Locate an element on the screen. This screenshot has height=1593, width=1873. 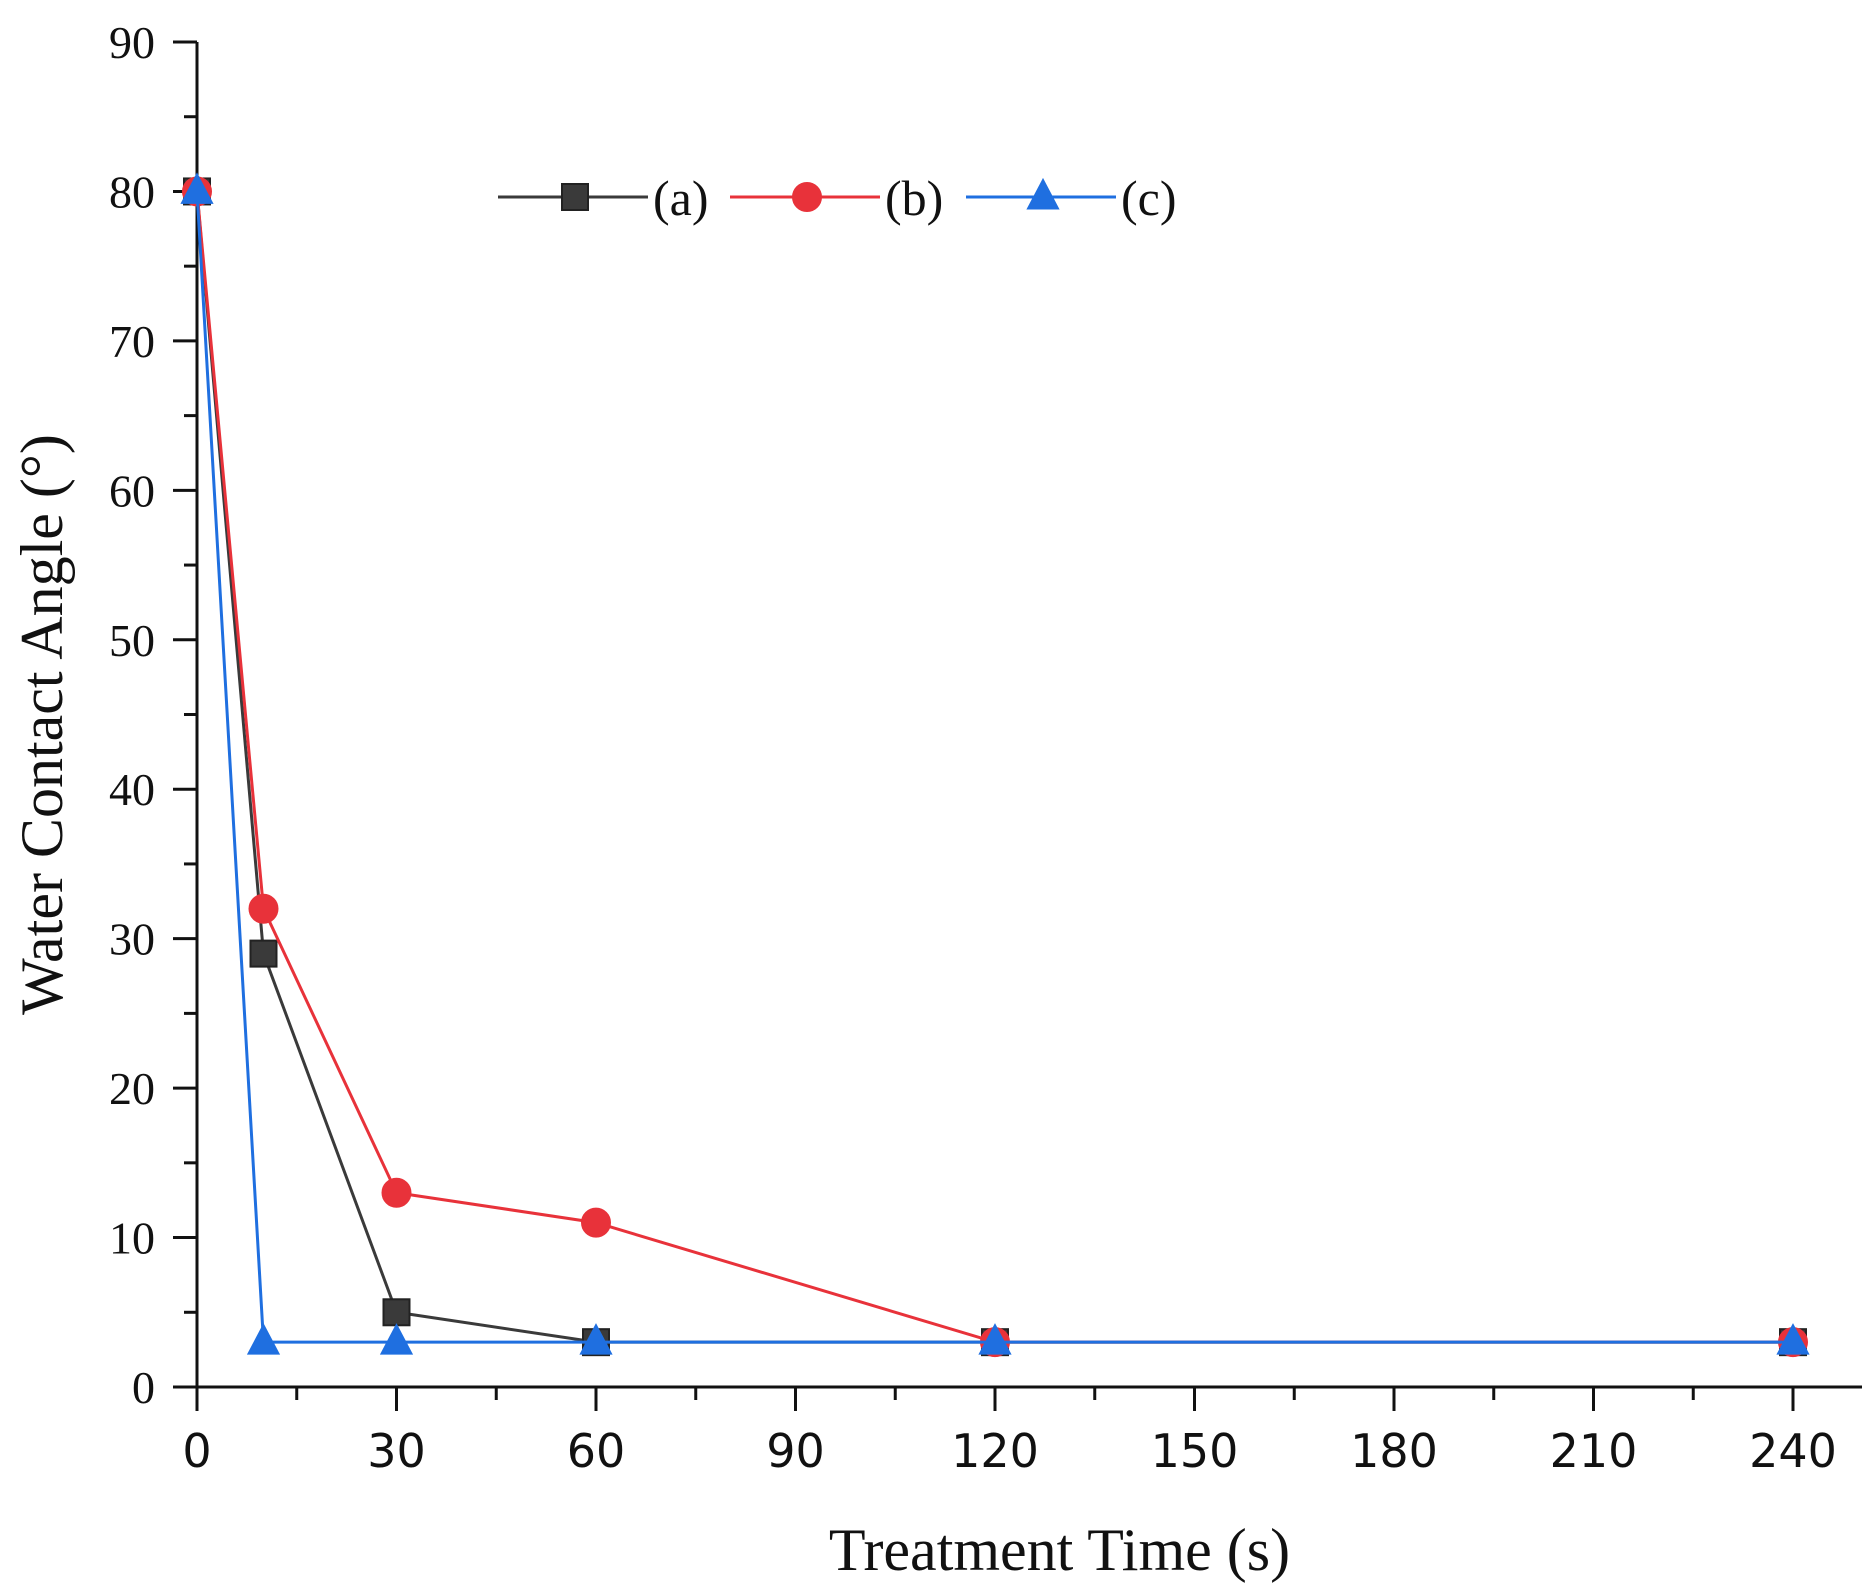
y-tick-label: 70 is located at coordinates (132, 341).